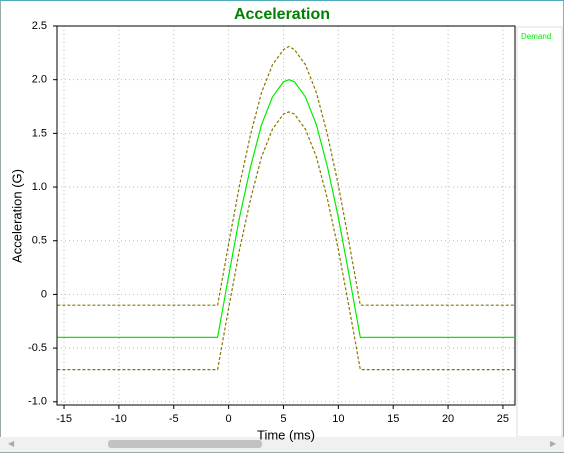 This screenshot has width=564, height=453. Describe the element at coordinates (448, 419) in the screenshot. I see `x-tick-label: 20` at that location.